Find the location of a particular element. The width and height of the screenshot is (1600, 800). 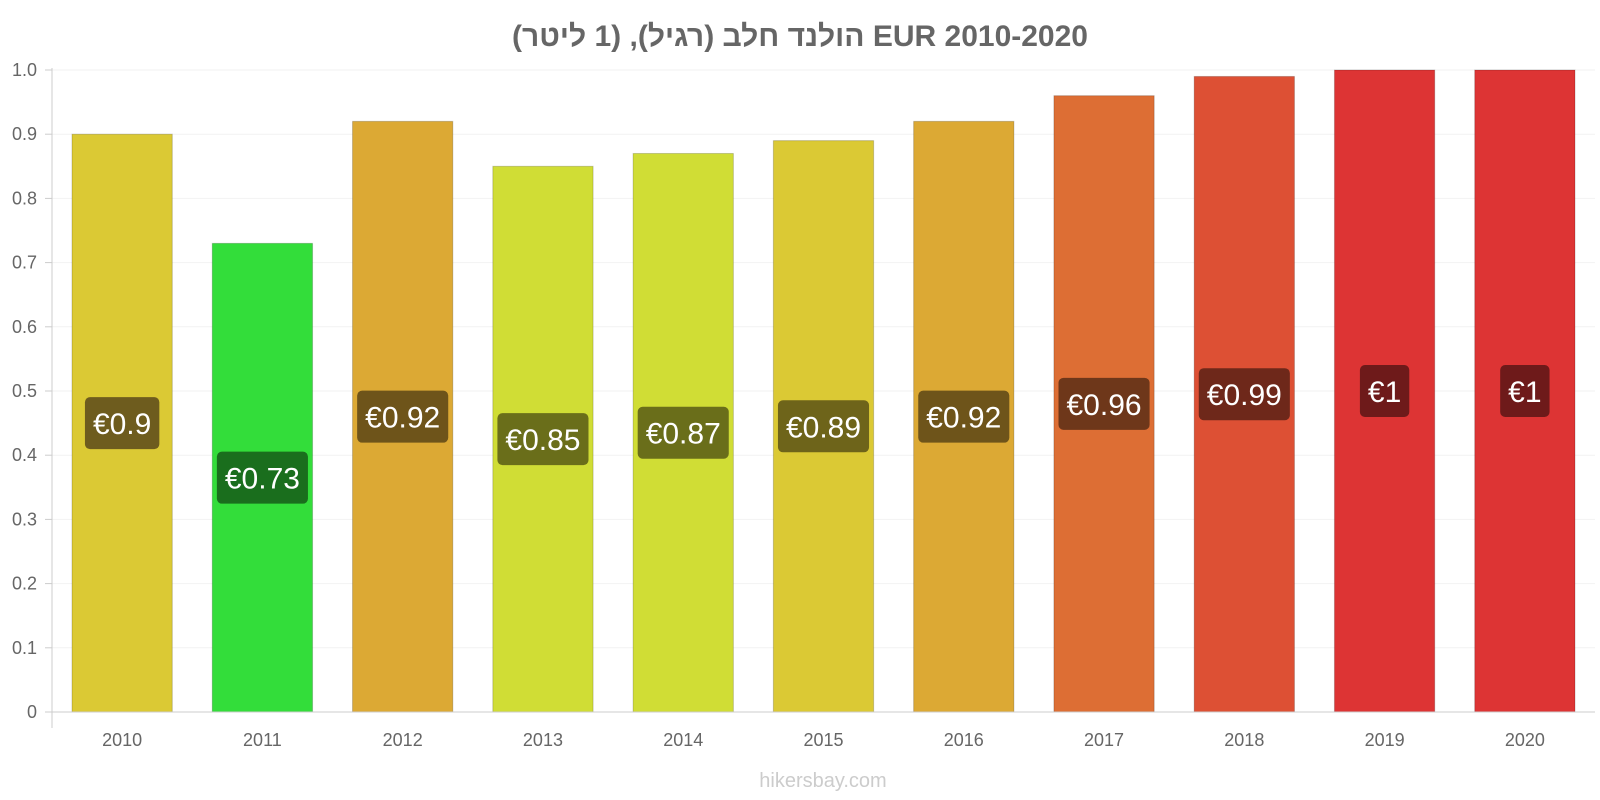

data-label-2020: €1 is located at coordinates (1525, 391).